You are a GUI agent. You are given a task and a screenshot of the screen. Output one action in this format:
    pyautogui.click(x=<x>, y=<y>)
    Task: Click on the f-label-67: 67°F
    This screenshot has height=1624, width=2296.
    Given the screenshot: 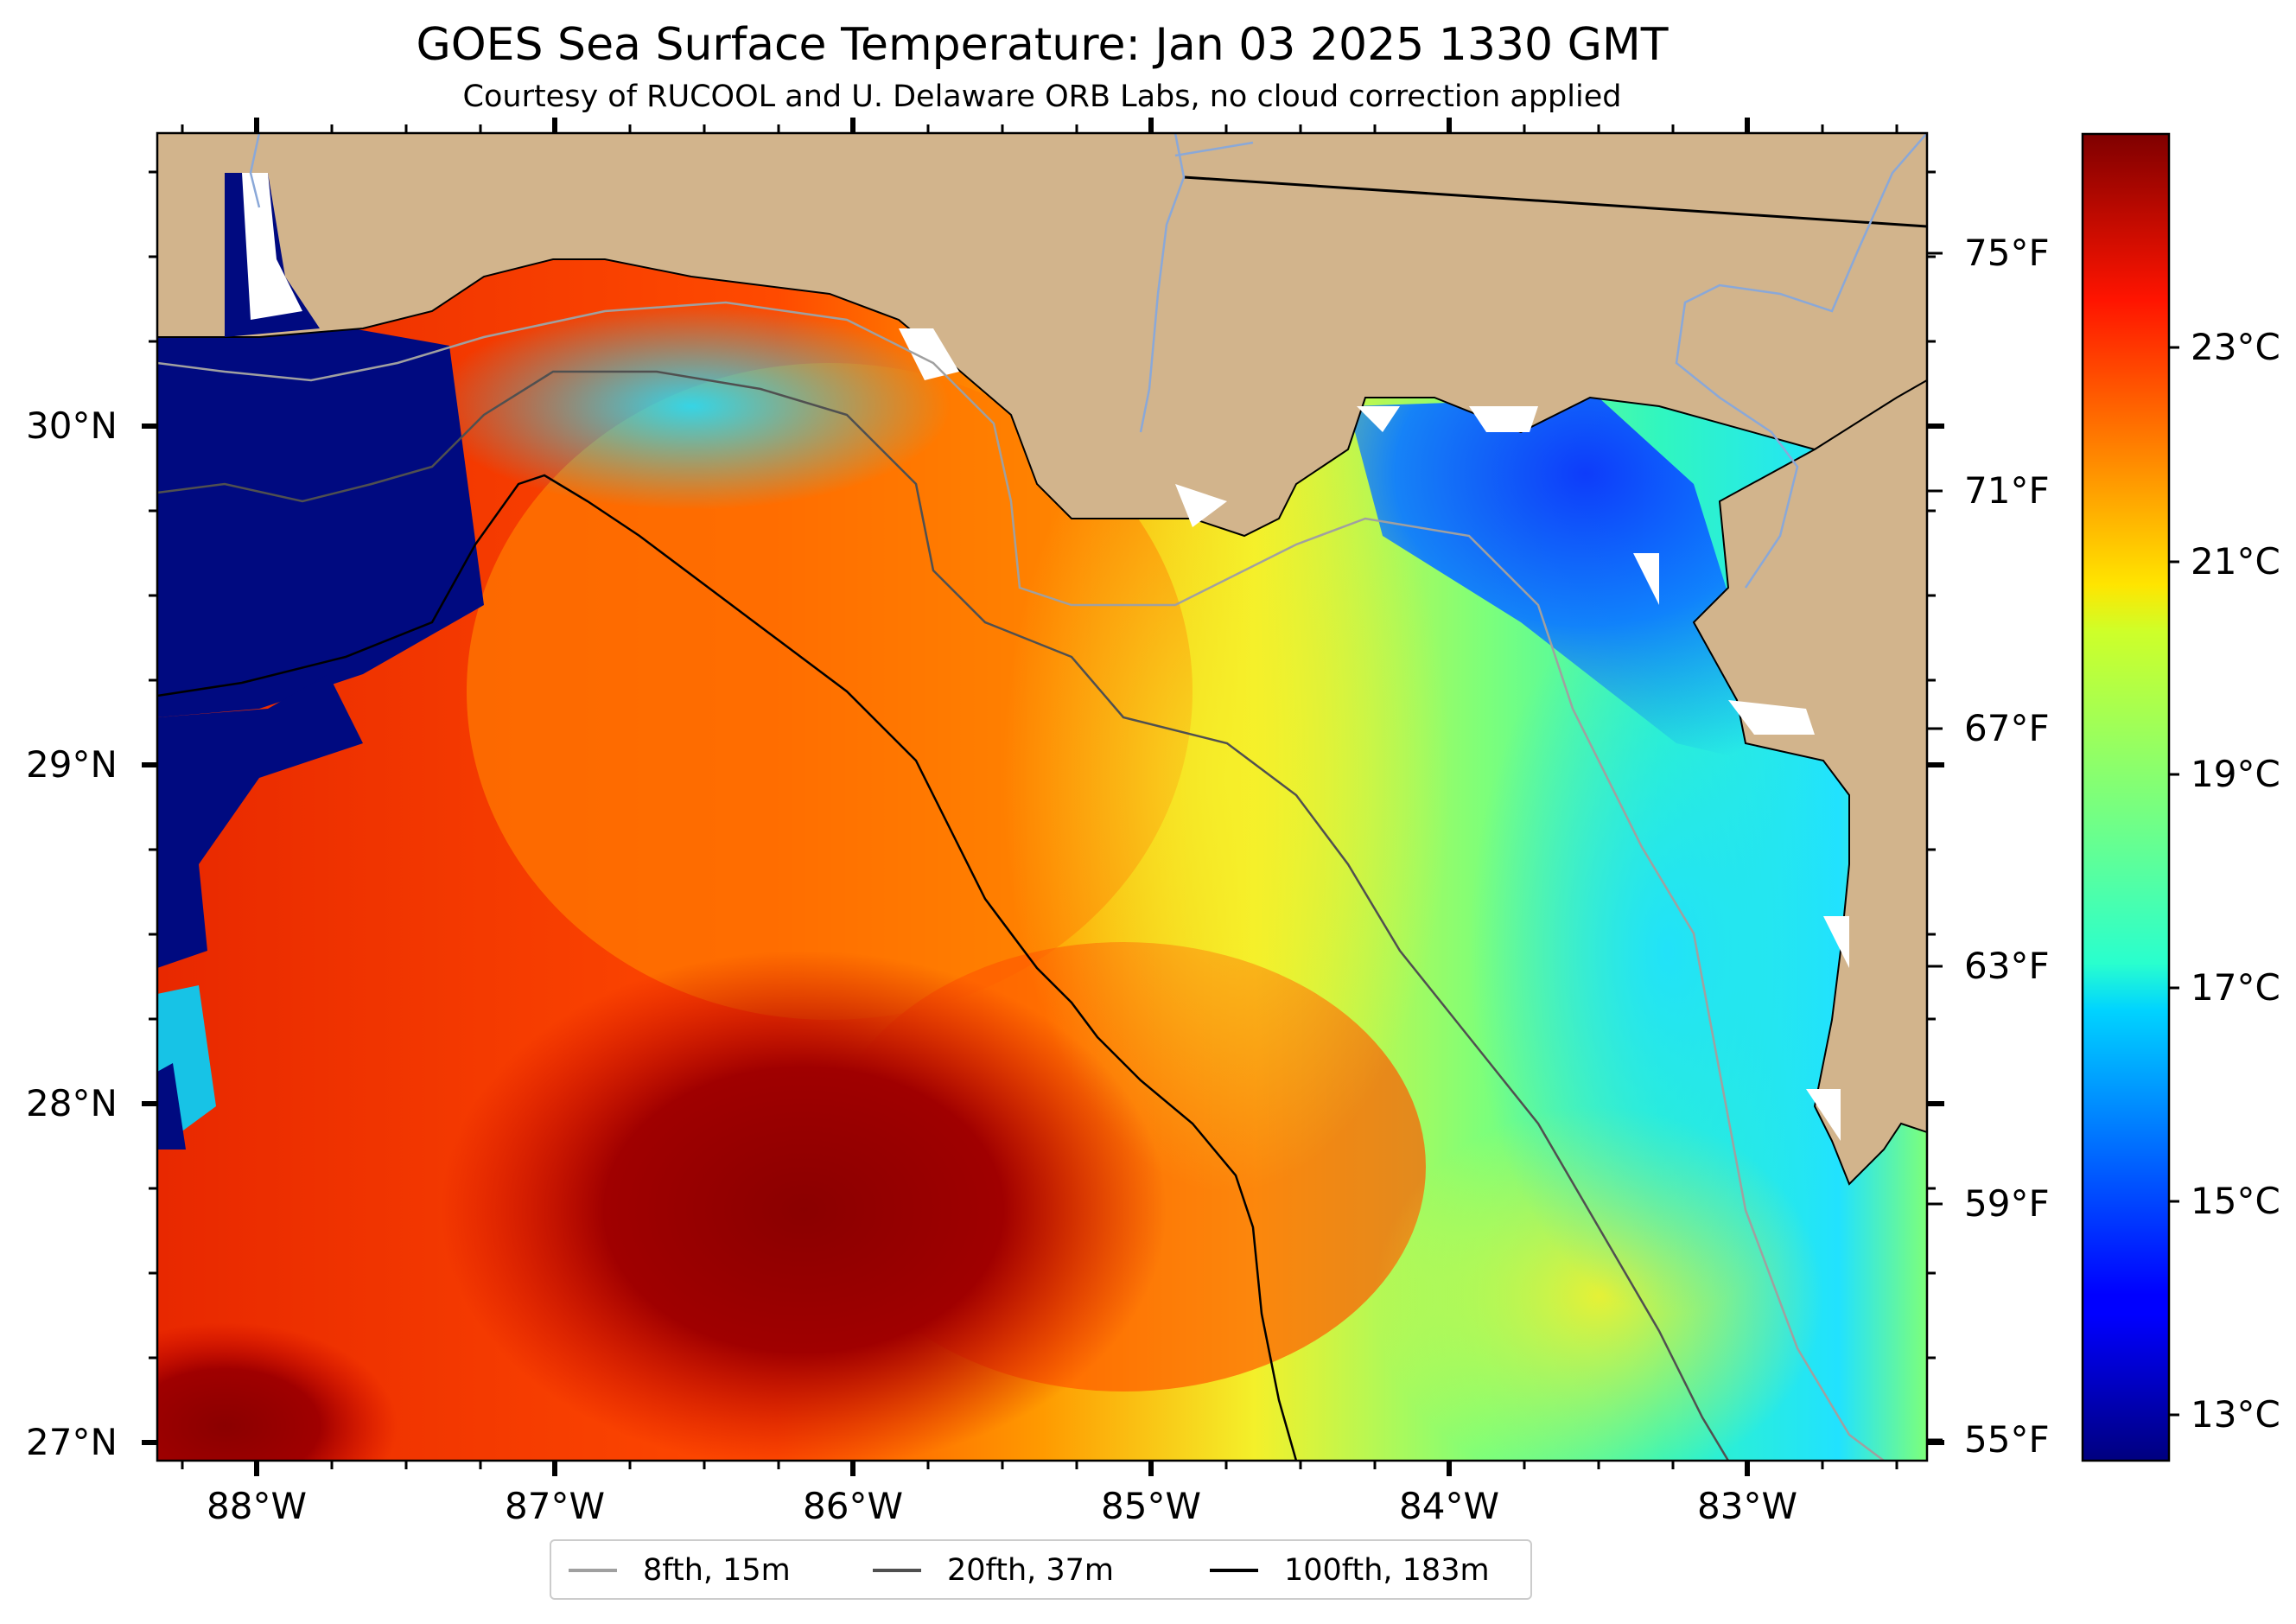 What is the action you would take?
    pyautogui.click(x=2007, y=728)
    